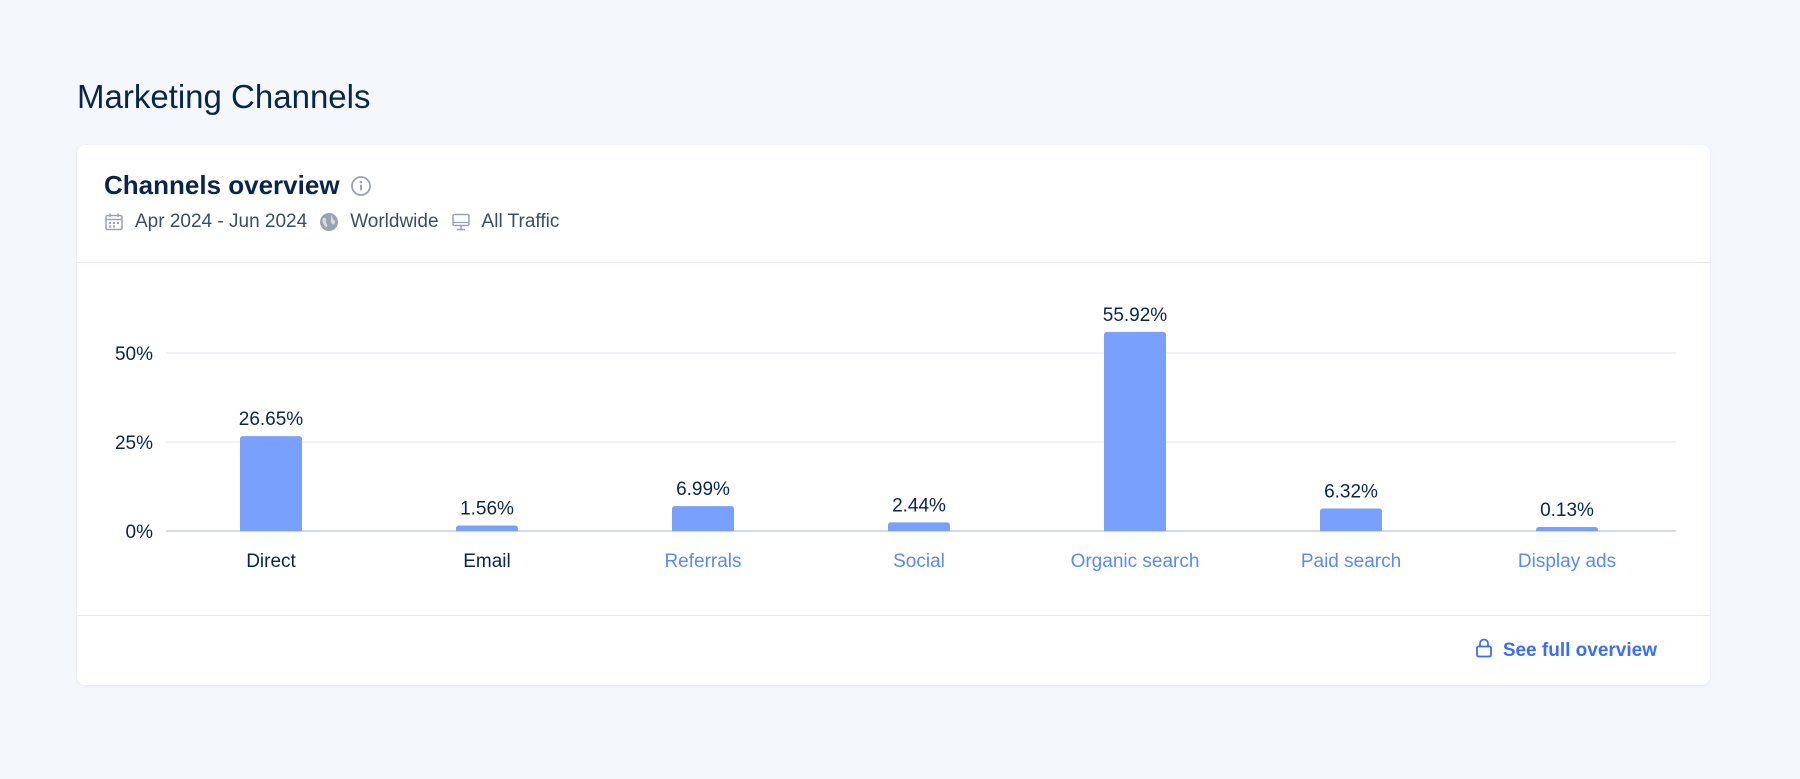 The height and width of the screenshot is (779, 1800). Describe the element at coordinates (919, 561) in the screenshot. I see `x-category-label: Social` at that location.